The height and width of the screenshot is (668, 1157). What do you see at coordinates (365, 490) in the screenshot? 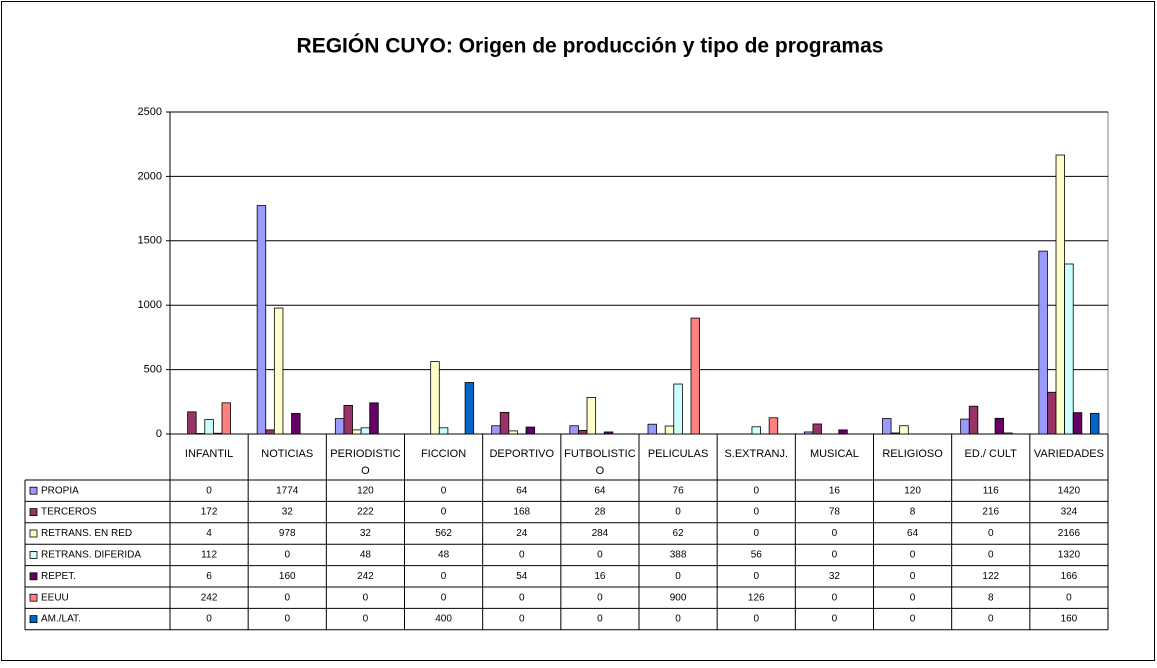
I see `table-cell: 120` at bounding box center [365, 490].